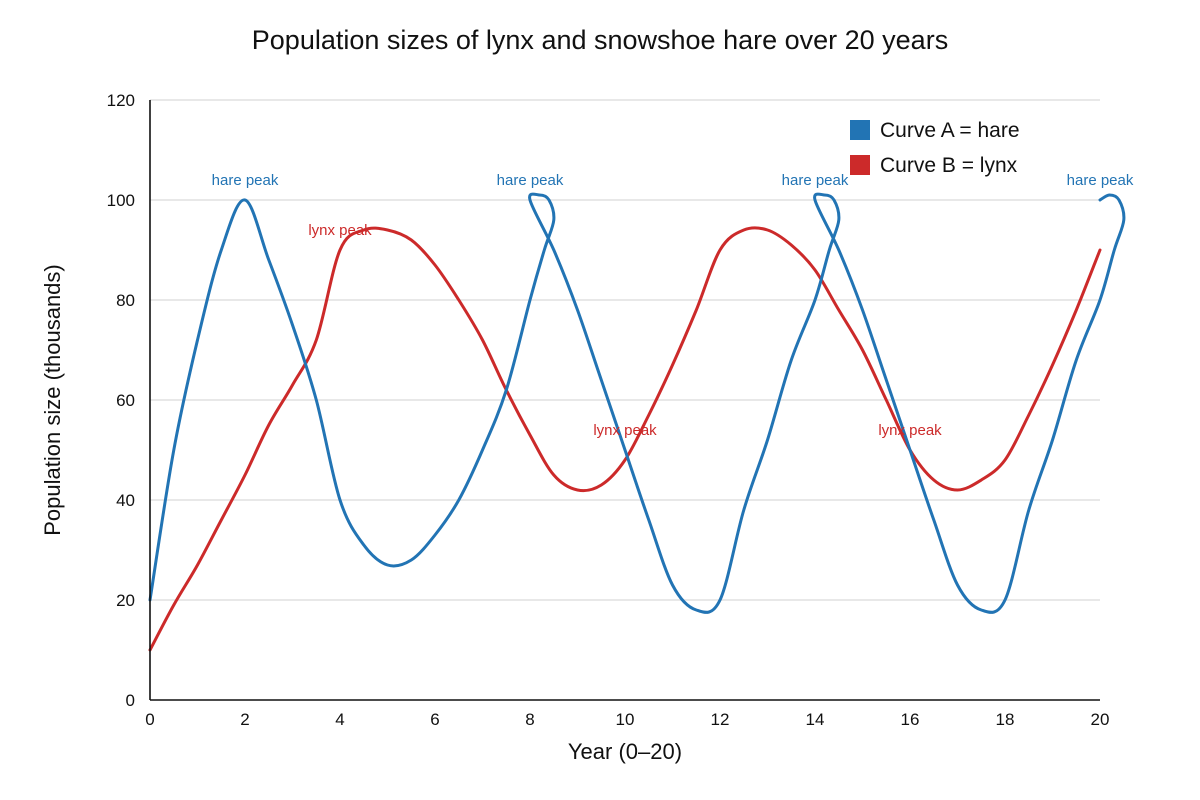  What do you see at coordinates (815, 719) in the screenshot?
I see `x-tick-label: 14` at bounding box center [815, 719].